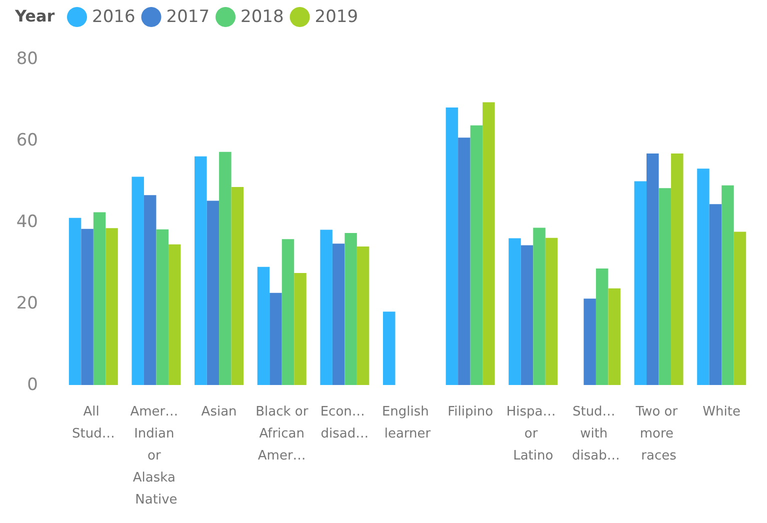  I want to click on x-tick-label: Two or more races, so click(658, 434).